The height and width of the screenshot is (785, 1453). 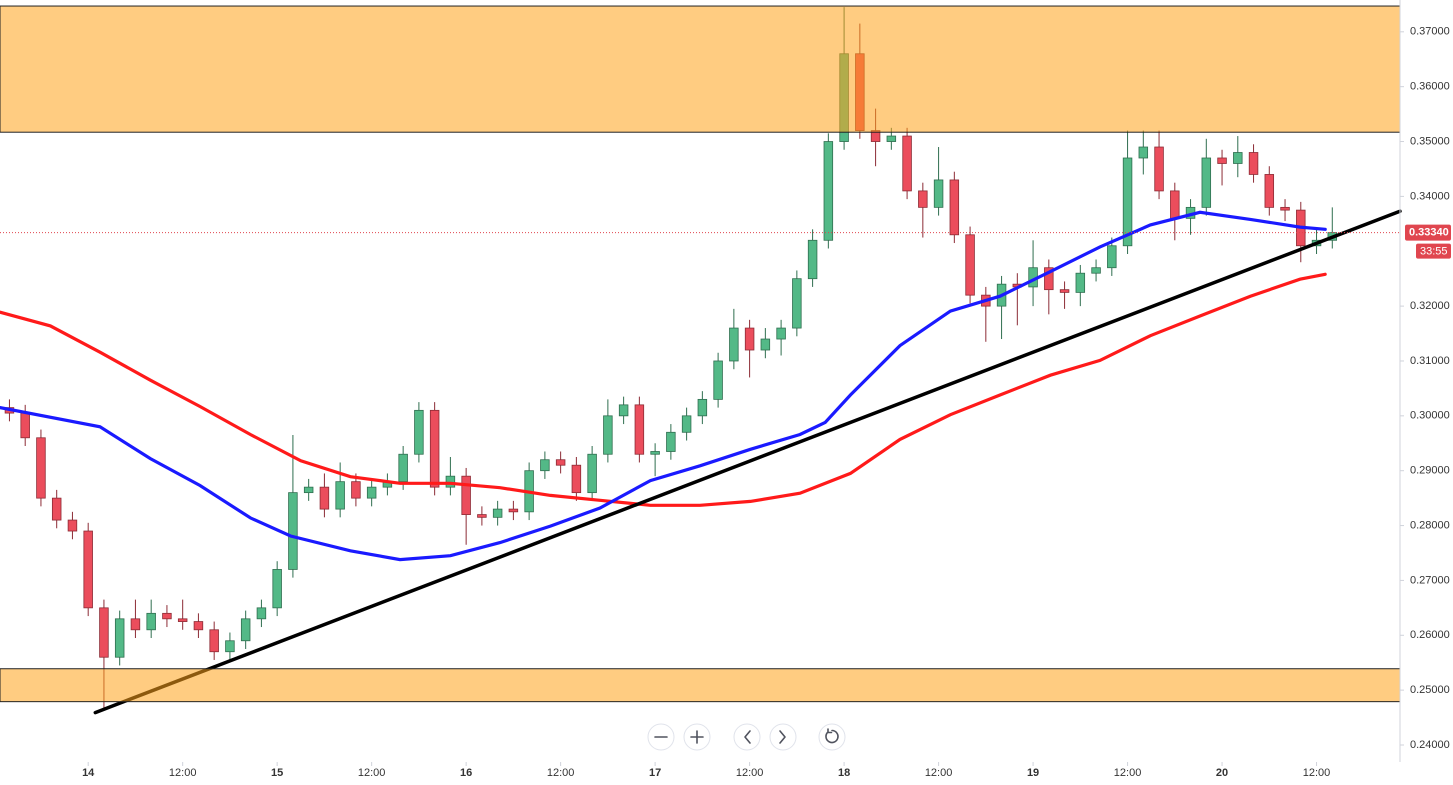 What do you see at coordinates (697, 737) in the screenshot?
I see `zoom-in-button` at bounding box center [697, 737].